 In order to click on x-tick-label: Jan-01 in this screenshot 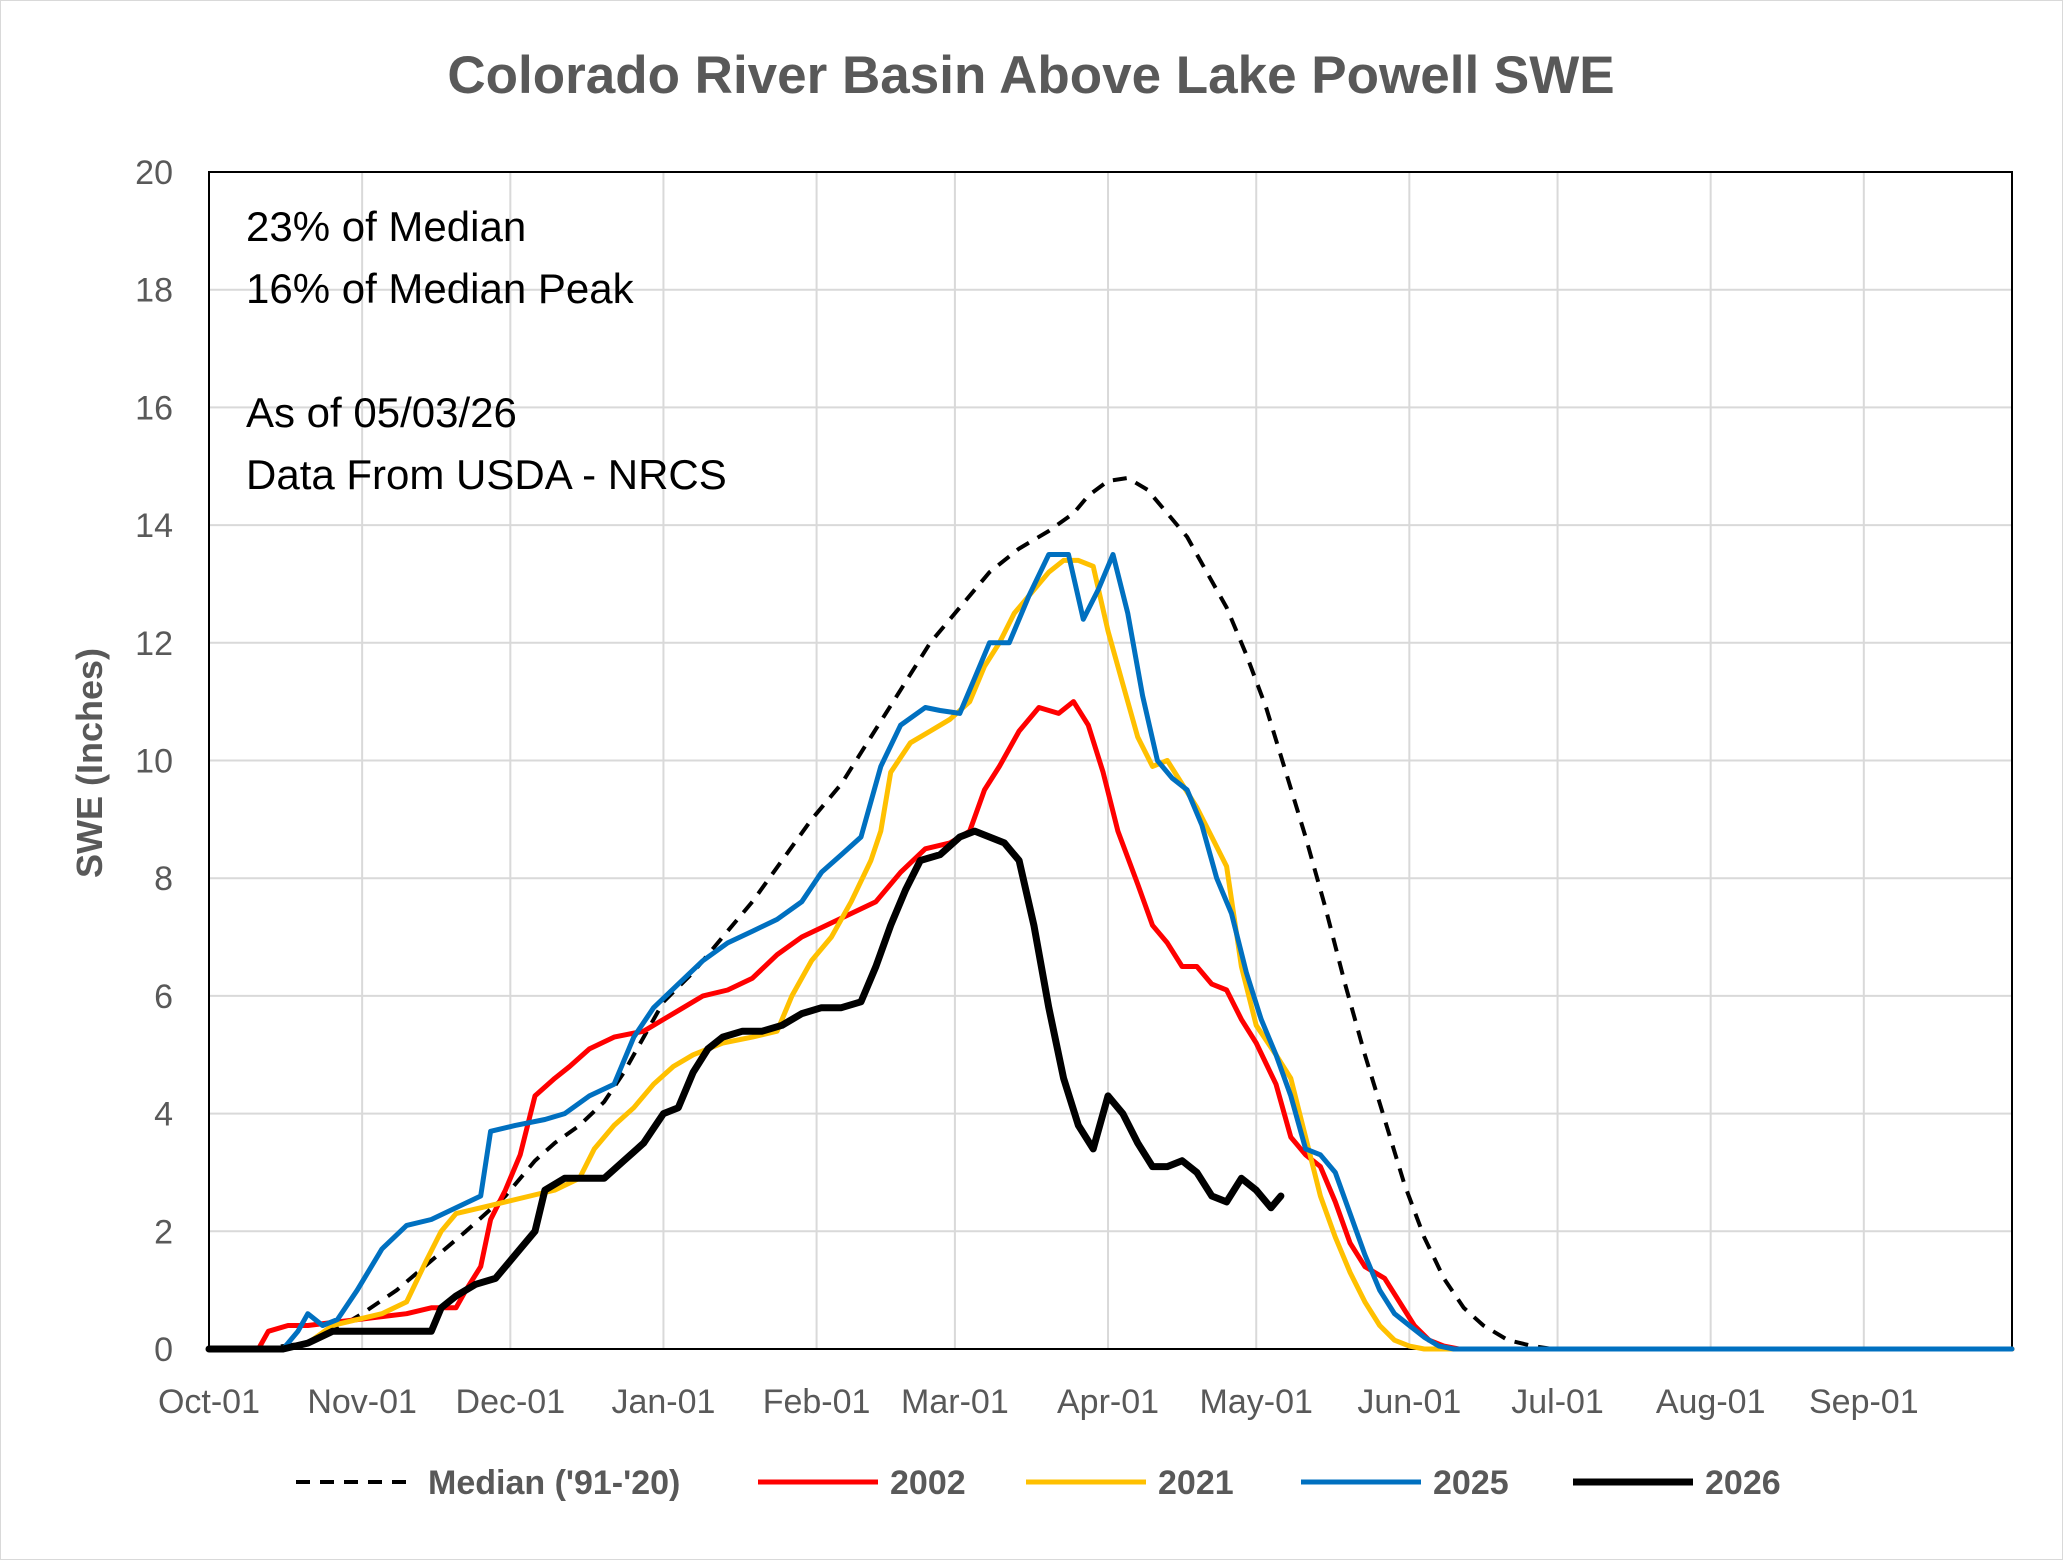, I will do `click(663, 1402)`.